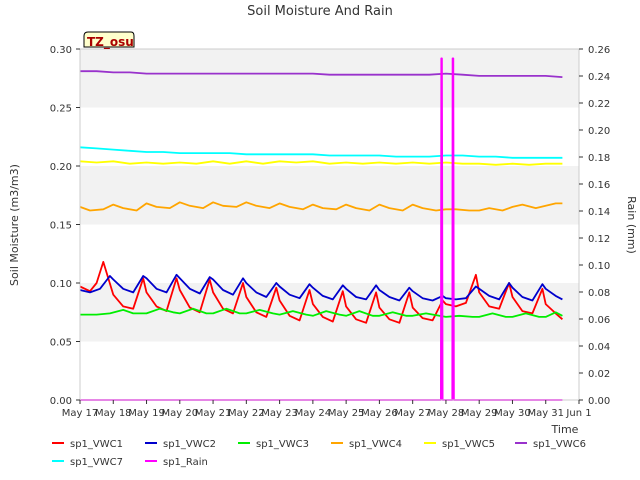  Describe the element at coordinates (80, 413) in the screenshot. I see `x-tick-label: May 17` at that location.